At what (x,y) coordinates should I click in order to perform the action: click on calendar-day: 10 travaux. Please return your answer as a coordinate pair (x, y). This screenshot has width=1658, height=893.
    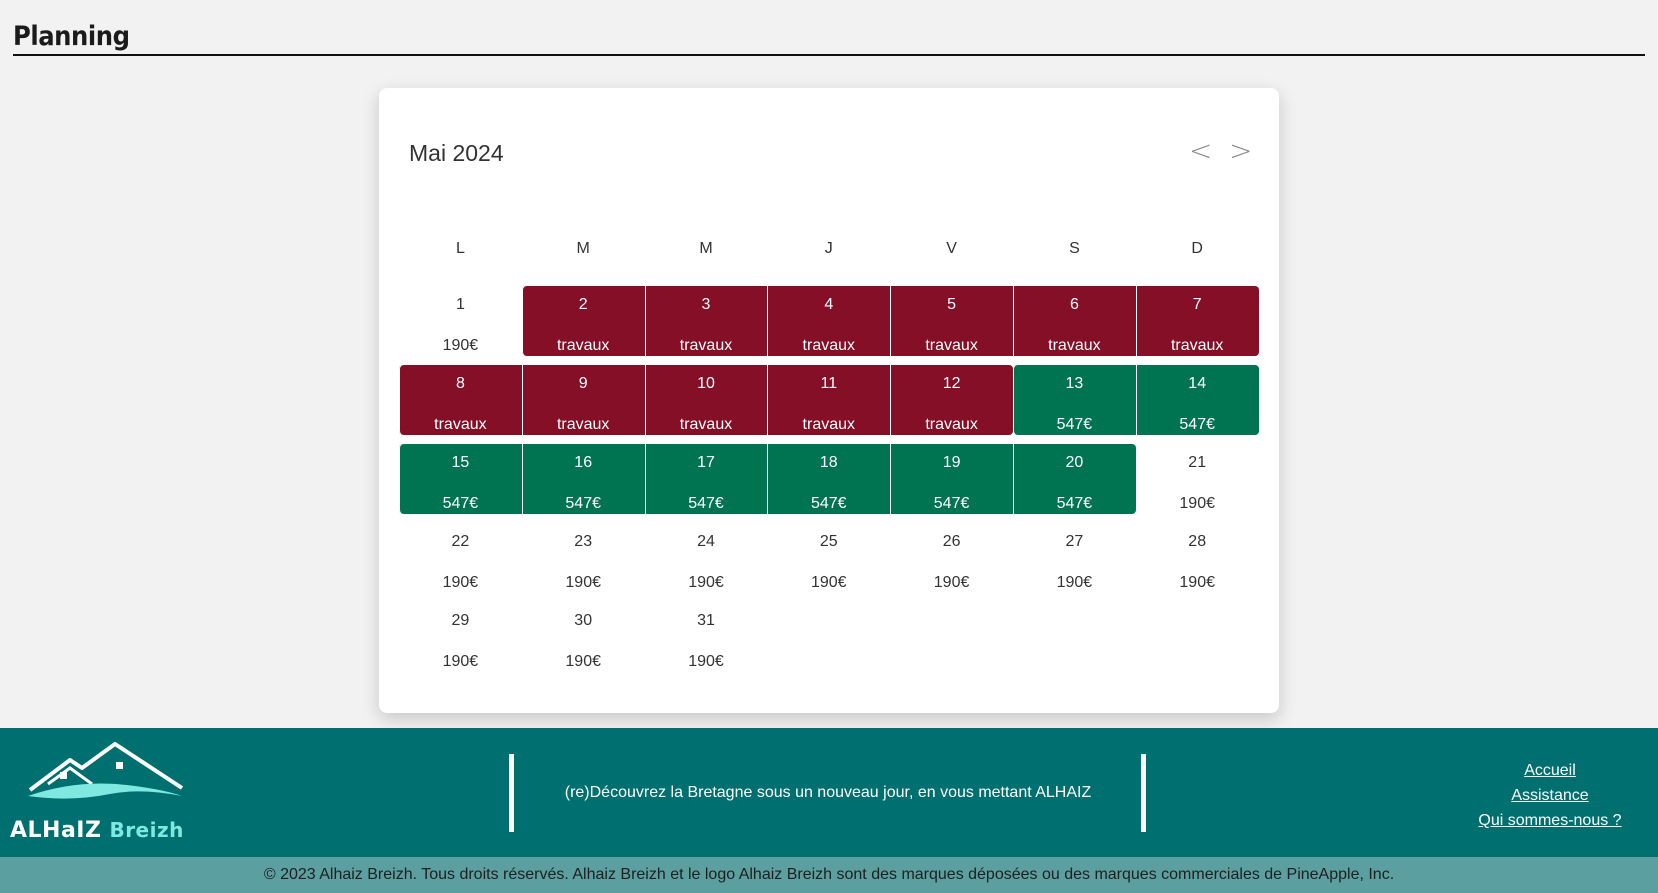
    Looking at the image, I should click on (706, 400).